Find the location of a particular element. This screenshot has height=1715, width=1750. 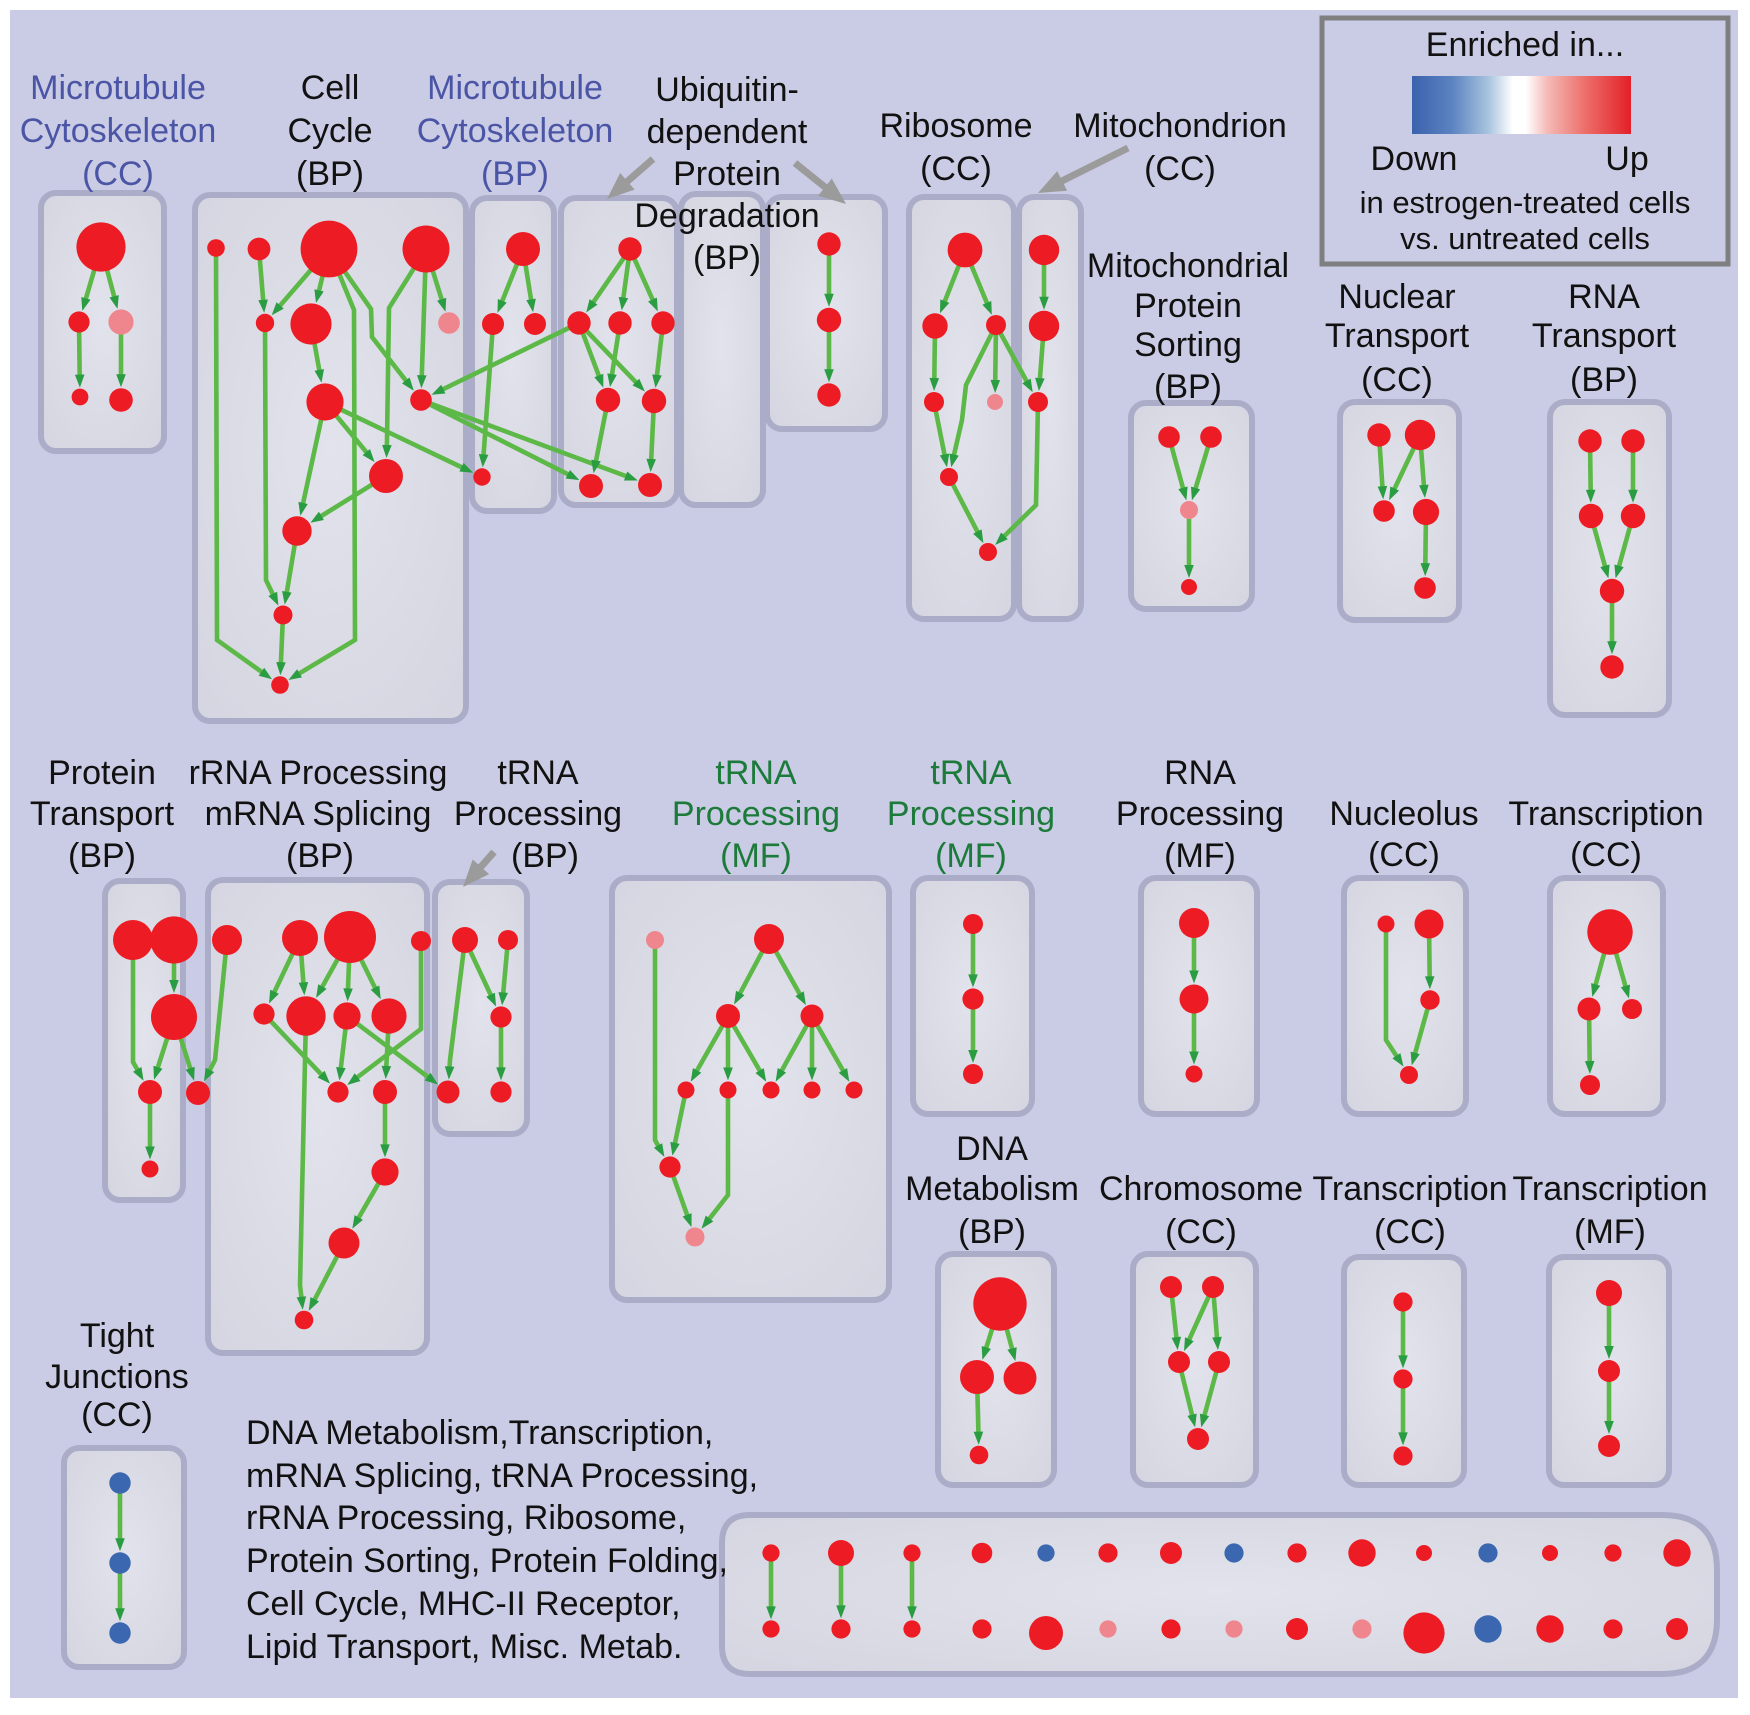

svg-text: Nuclear is located at coordinates (1396, 297).